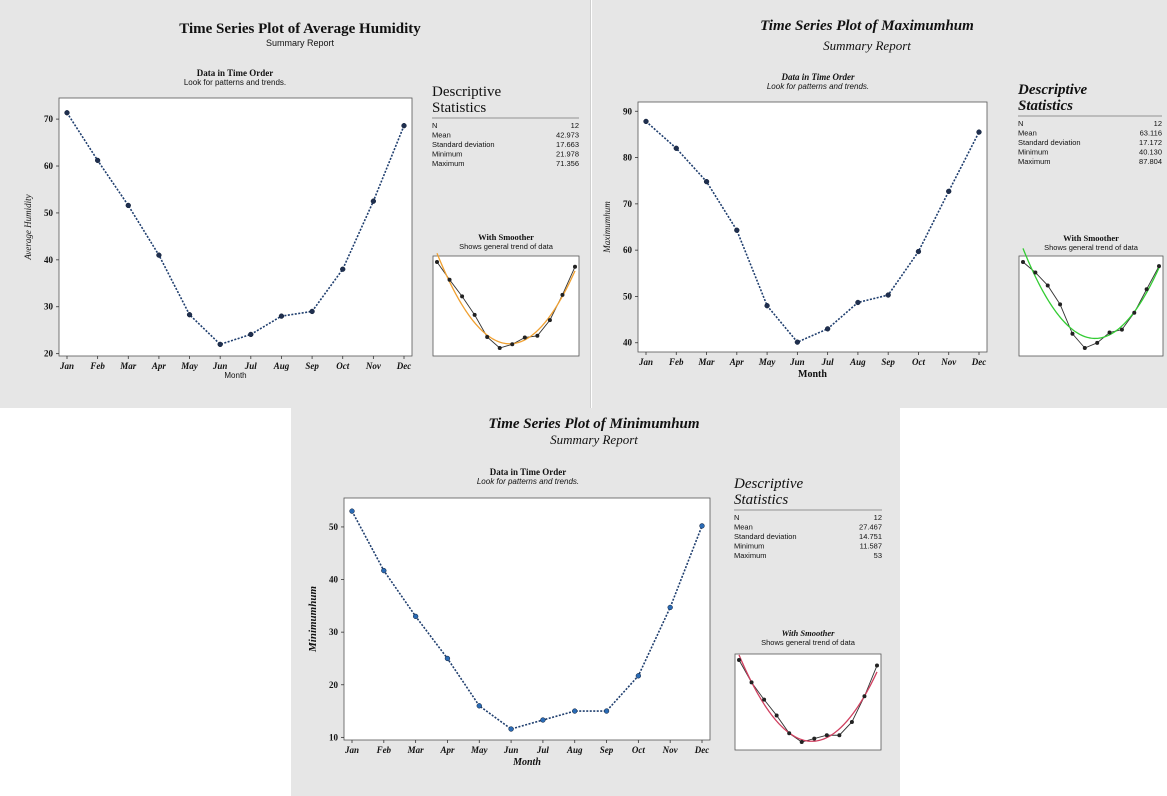 The height and width of the screenshot is (796, 1167). Describe the element at coordinates (870, 527) in the screenshot. I see `stats-value: 27.467` at that location.